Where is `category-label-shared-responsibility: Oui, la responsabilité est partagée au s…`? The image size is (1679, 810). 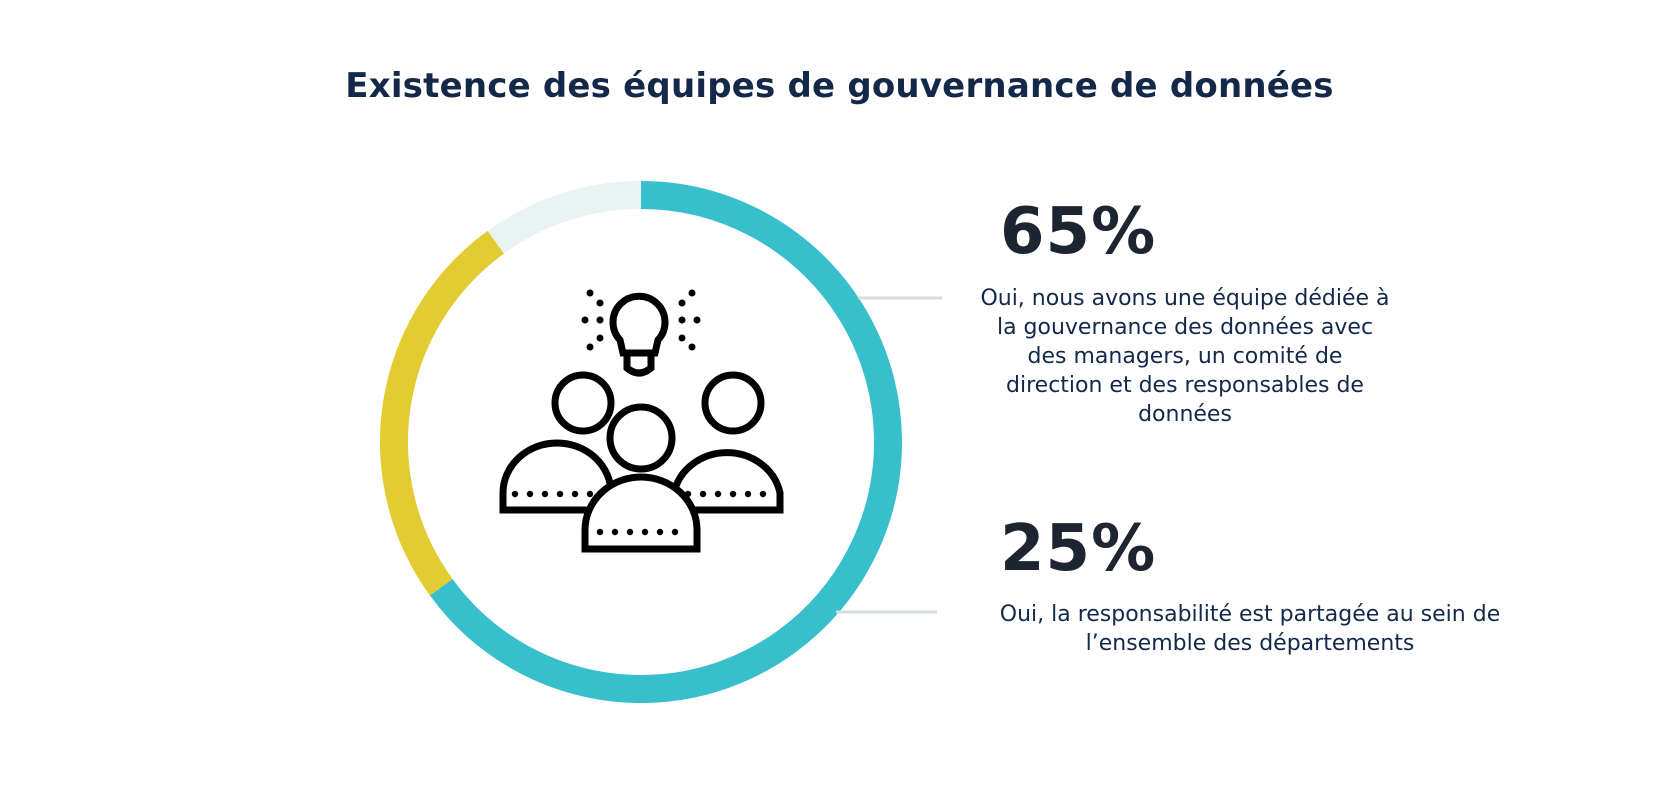
category-label-shared-responsibility: Oui, la responsabilité est partagée au s… is located at coordinates (1250, 629).